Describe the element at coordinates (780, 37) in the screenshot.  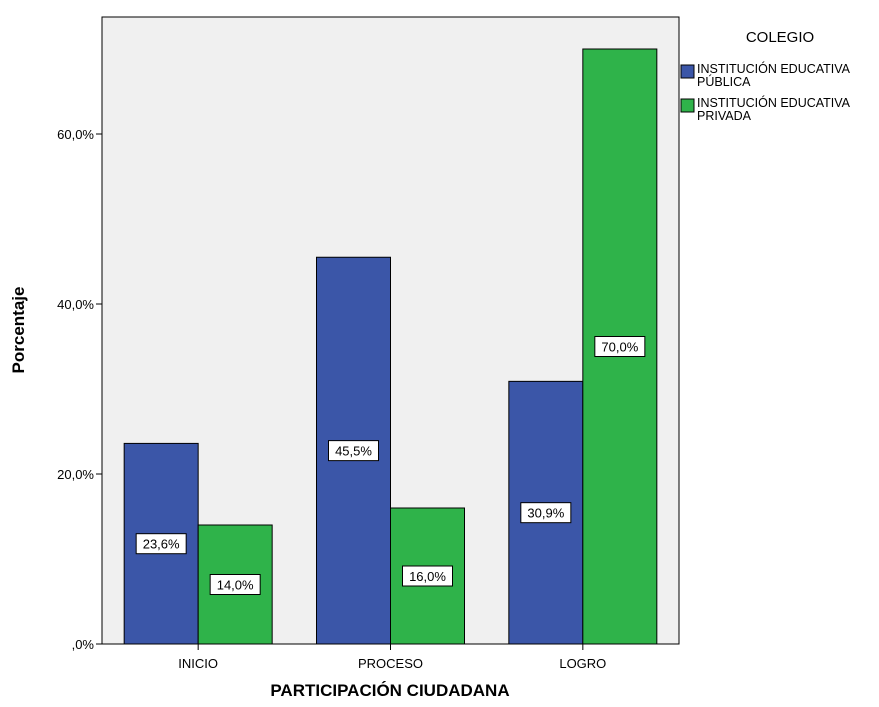
I see `legend-title: COLEGIO` at that location.